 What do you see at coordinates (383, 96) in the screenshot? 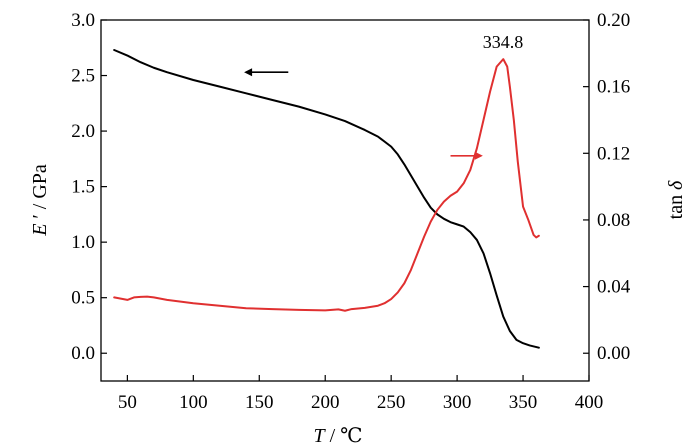
I see `annotations-layer: 334.8` at bounding box center [383, 96].